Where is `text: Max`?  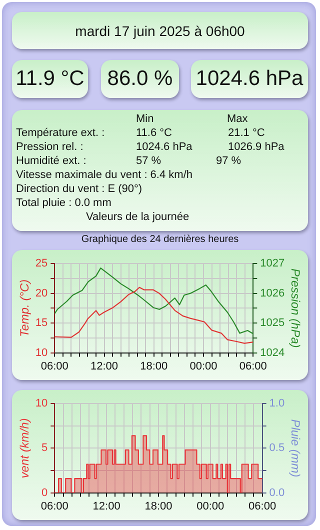
text: Max is located at coordinates (237, 119).